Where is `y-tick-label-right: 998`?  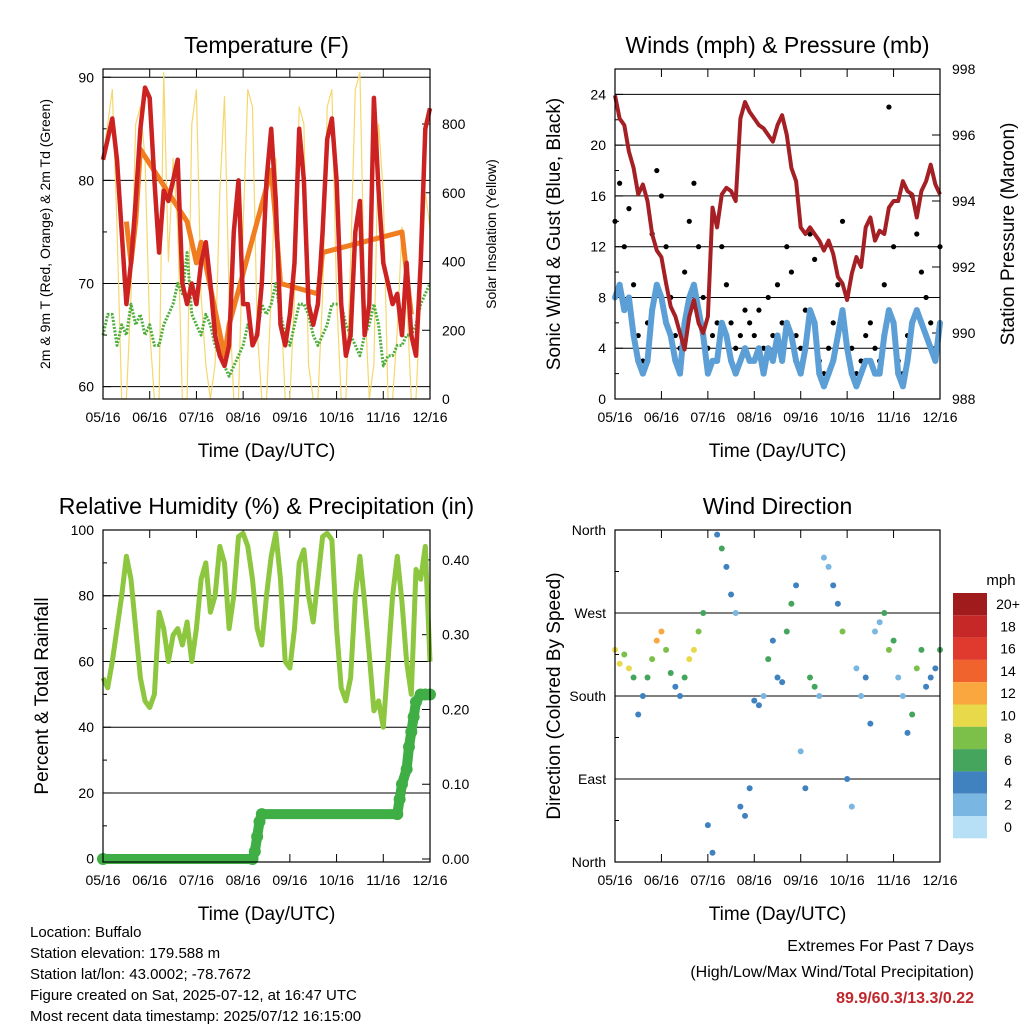
y-tick-label-right: 998 is located at coordinates (964, 69).